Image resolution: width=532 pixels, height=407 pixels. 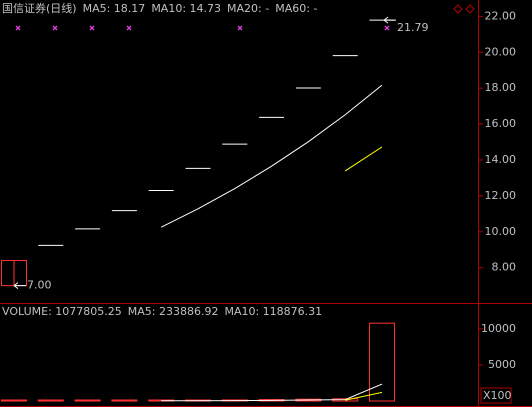 What do you see at coordinates (114, 8) in the screenshot?
I see `legend-entry: MA5: 18.17` at bounding box center [114, 8].